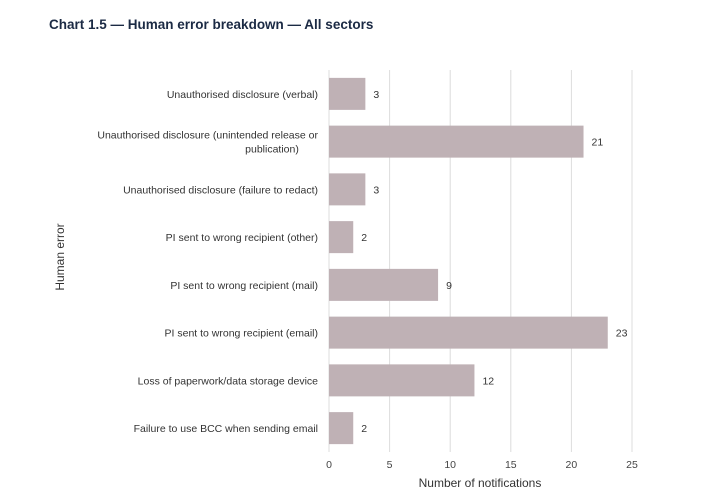 The width and height of the screenshot is (703, 494). I want to click on category-label: PI sent to wrong recipient (mail), so click(244, 286).